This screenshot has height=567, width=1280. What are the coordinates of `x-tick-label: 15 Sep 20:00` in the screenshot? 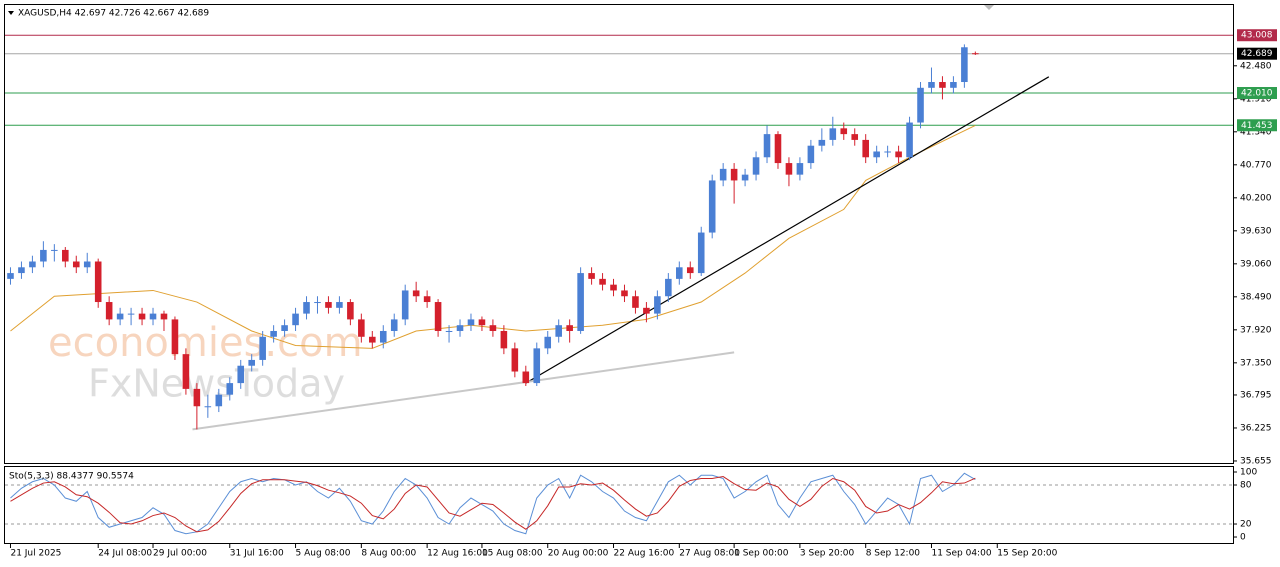 It's located at (1027, 554).